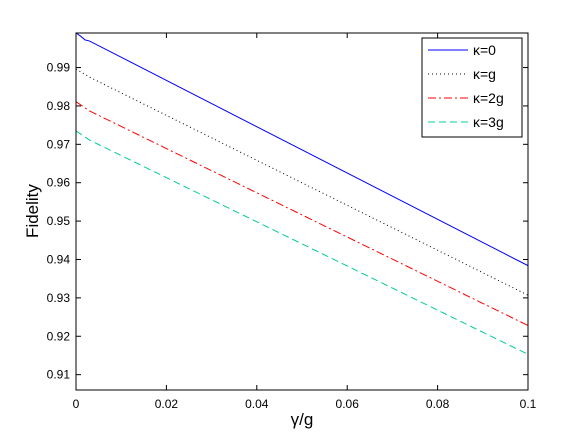  Describe the element at coordinates (59, 106) in the screenshot. I see `y-tick-label: 0.98` at that location.